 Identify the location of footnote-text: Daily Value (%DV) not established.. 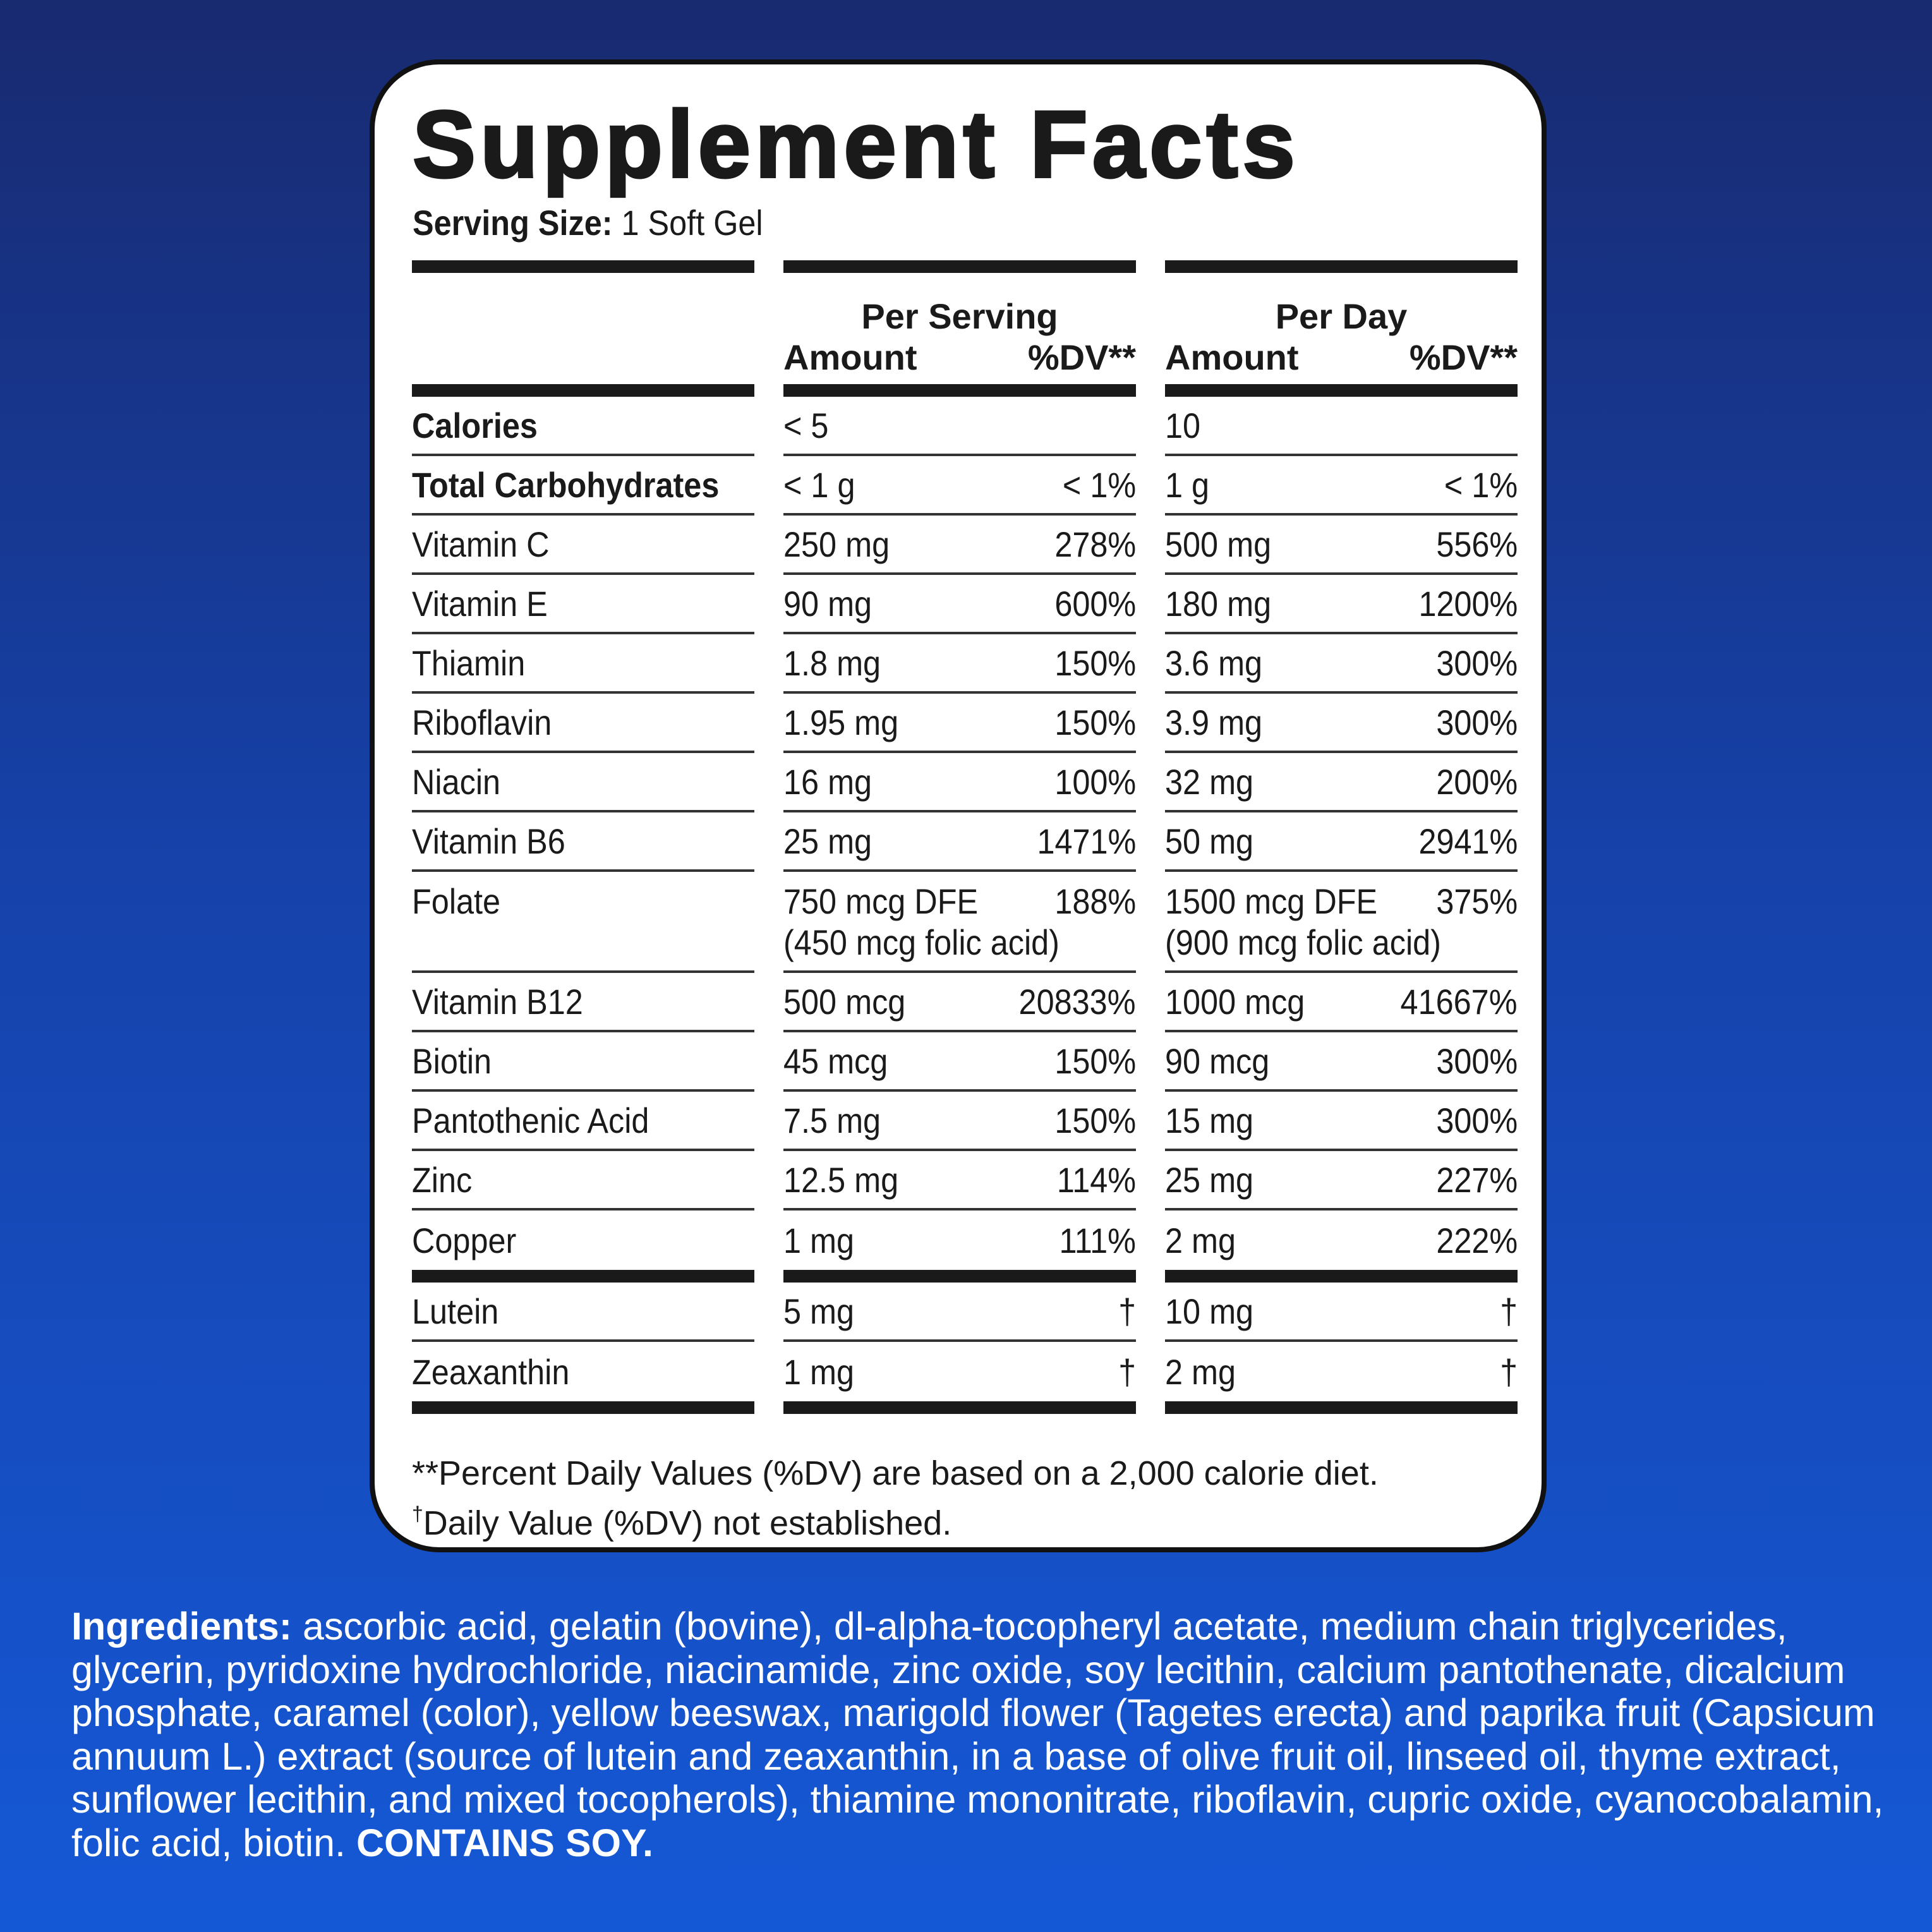
(687, 1523).